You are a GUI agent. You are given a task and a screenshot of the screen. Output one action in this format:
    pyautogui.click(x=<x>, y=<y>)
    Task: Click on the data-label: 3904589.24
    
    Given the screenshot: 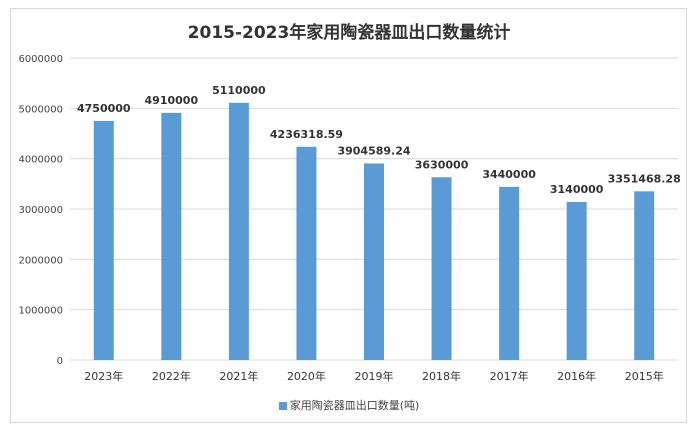 What is the action you would take?
    pyautogui.click(x=373, y=150)
    